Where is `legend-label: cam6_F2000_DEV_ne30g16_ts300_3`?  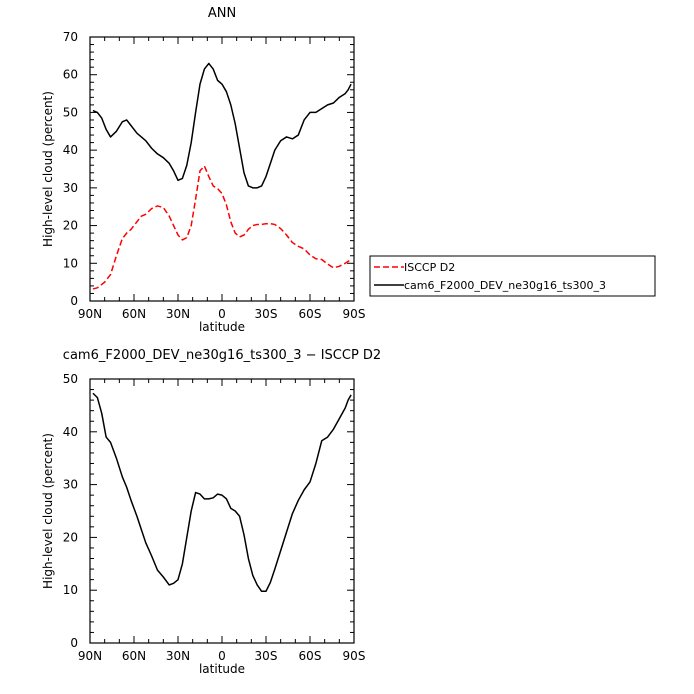
legend-label: cam6_F2000_DEV_ne30g16_ts300_3 is located at coordinates (505, 285).